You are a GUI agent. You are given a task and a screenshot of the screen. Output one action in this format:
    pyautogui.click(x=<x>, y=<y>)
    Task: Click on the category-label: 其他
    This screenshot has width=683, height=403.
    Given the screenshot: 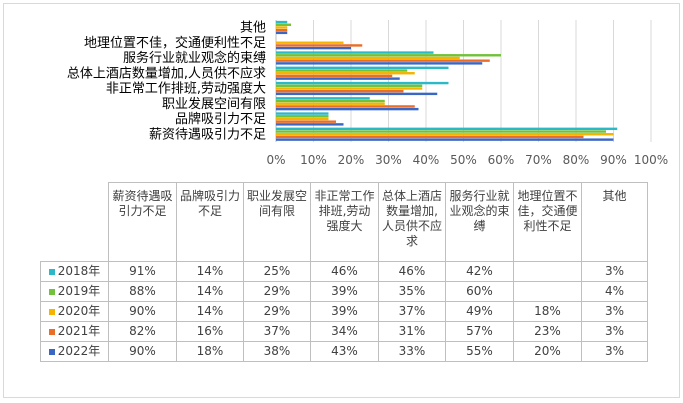 What is the action you would take?
    pyautogui.click(x=253, y=28)
    